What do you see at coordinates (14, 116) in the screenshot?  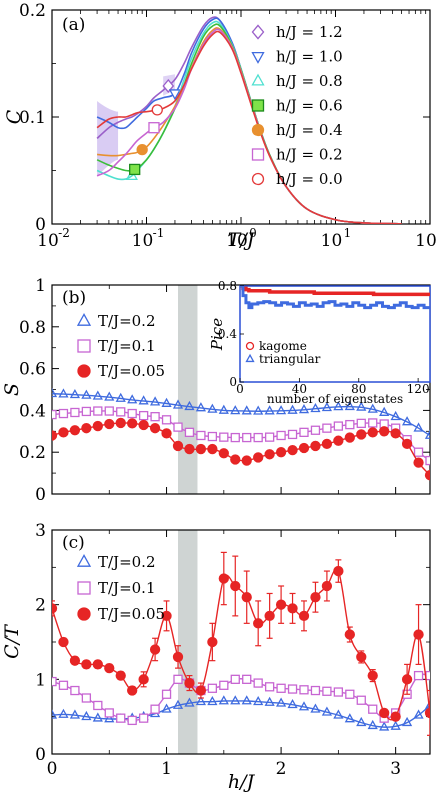 I see `y-axis-label: C` at bounding box center [14, 116].